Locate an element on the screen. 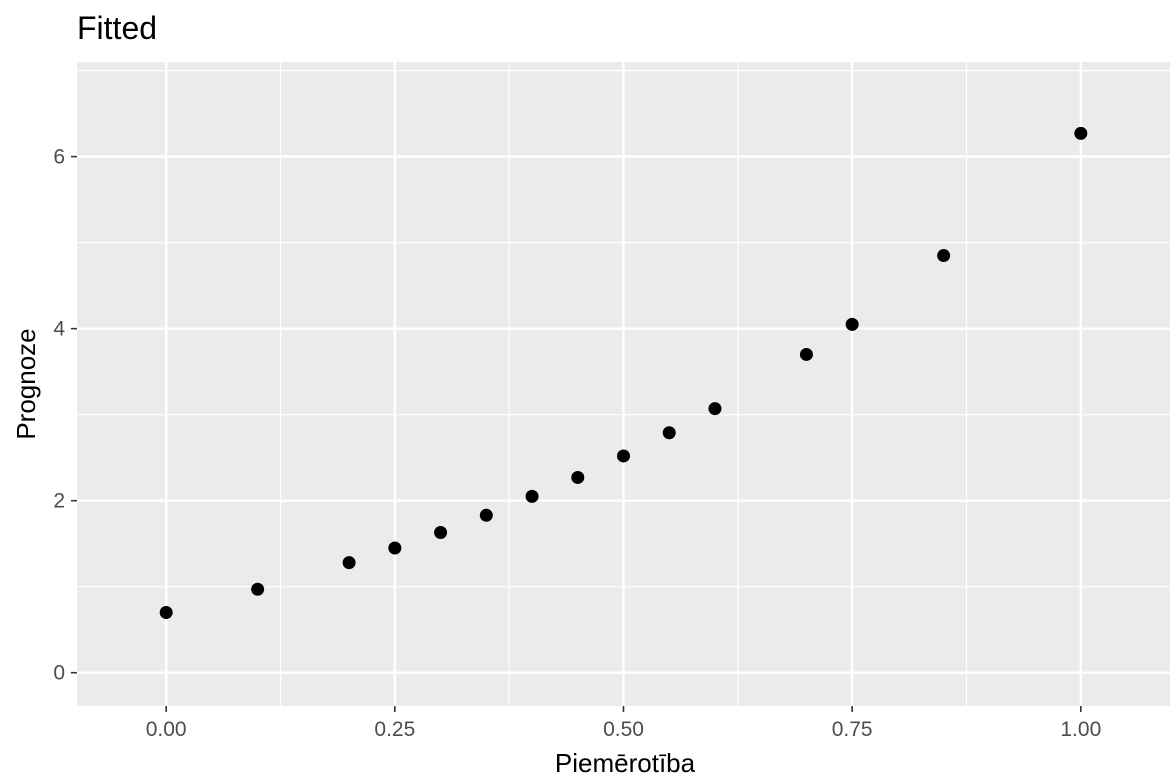 This screenshot has width=1170, height=779. x-tick-label: 0.00 is located at coordinates (166, 729).